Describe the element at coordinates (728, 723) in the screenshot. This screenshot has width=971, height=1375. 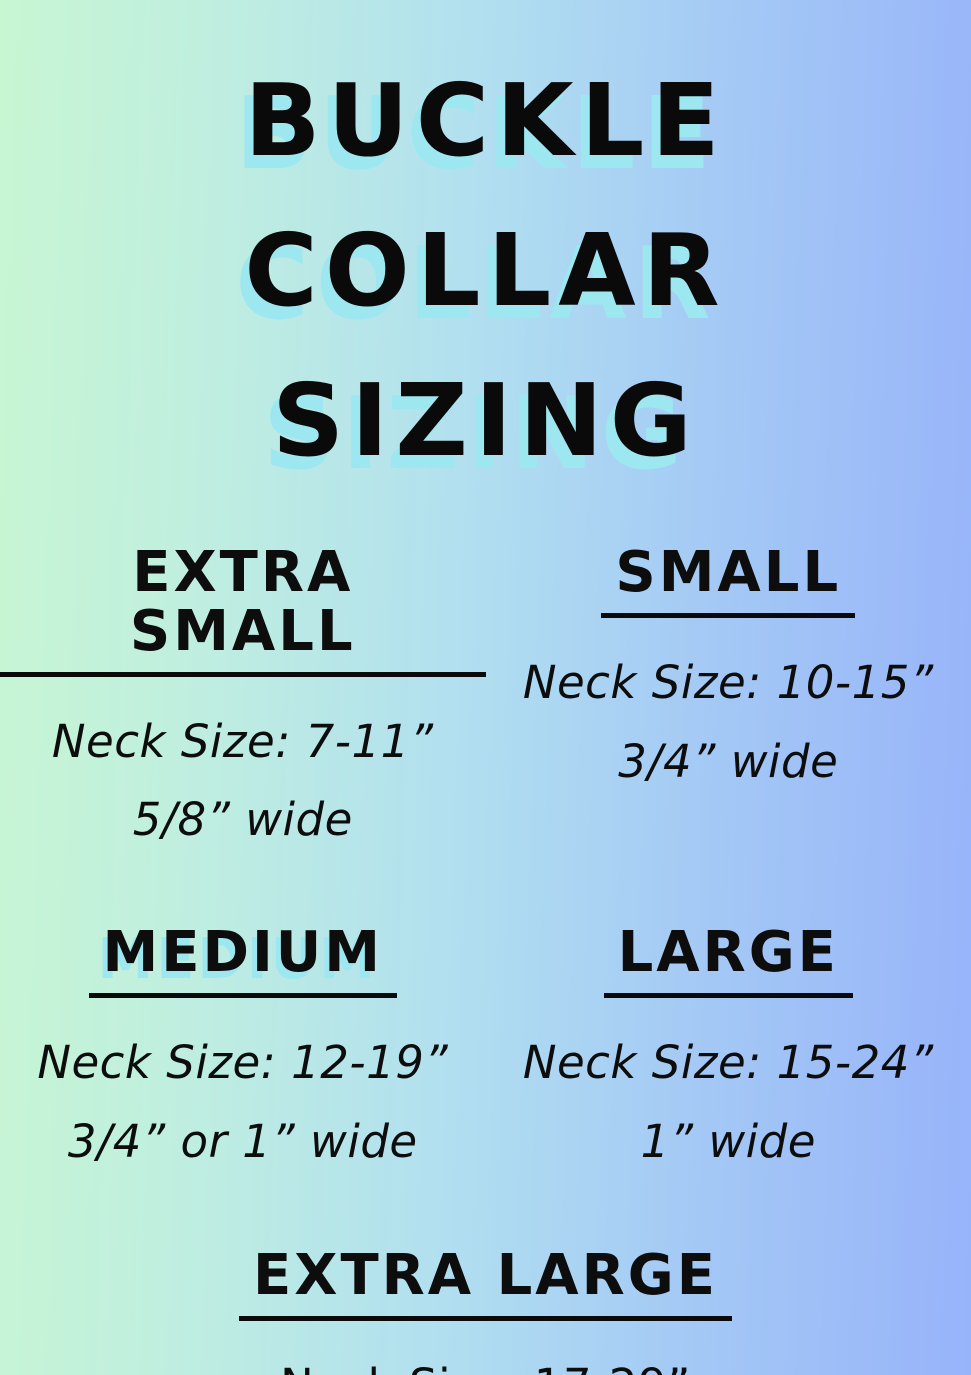
I see `size-details-small: Neck Size: 10-15” 3/4” wide` at that location.